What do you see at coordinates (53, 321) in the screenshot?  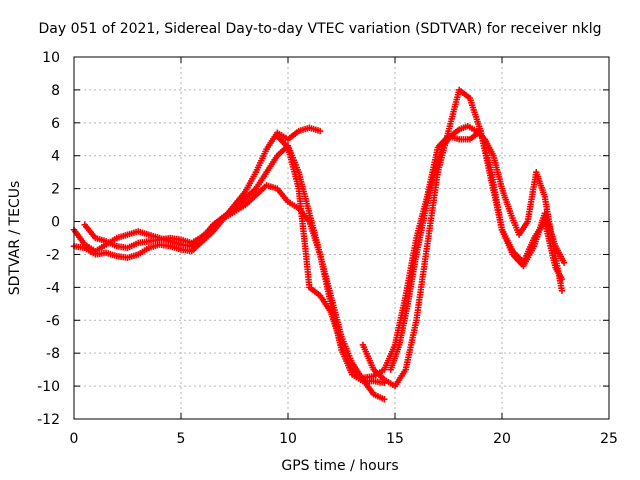 I see `y-tick-label: -6` at bounding box center [53, 321].